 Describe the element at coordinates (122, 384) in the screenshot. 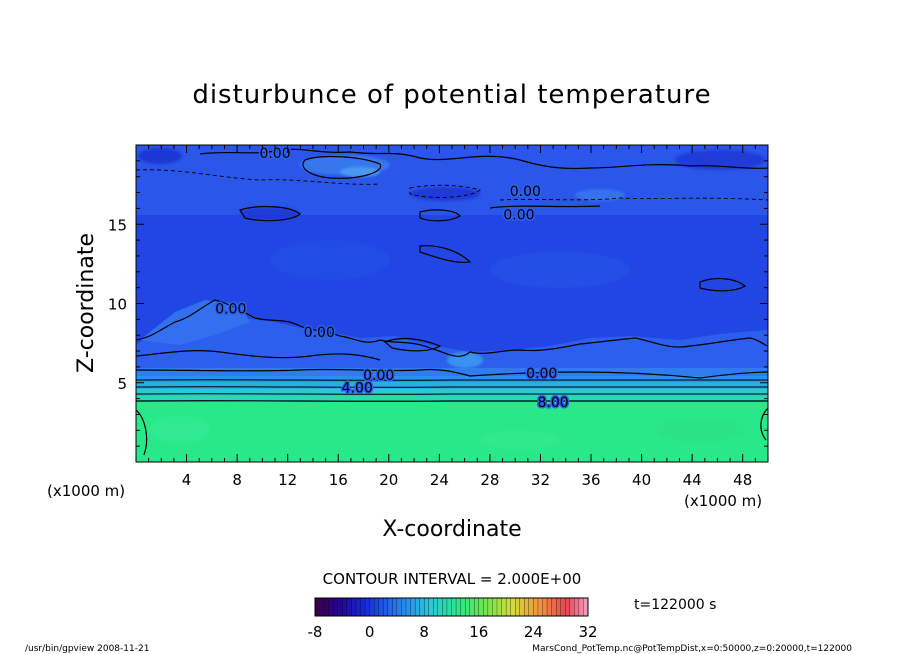

I see `y-tick-label: 5` at that location.